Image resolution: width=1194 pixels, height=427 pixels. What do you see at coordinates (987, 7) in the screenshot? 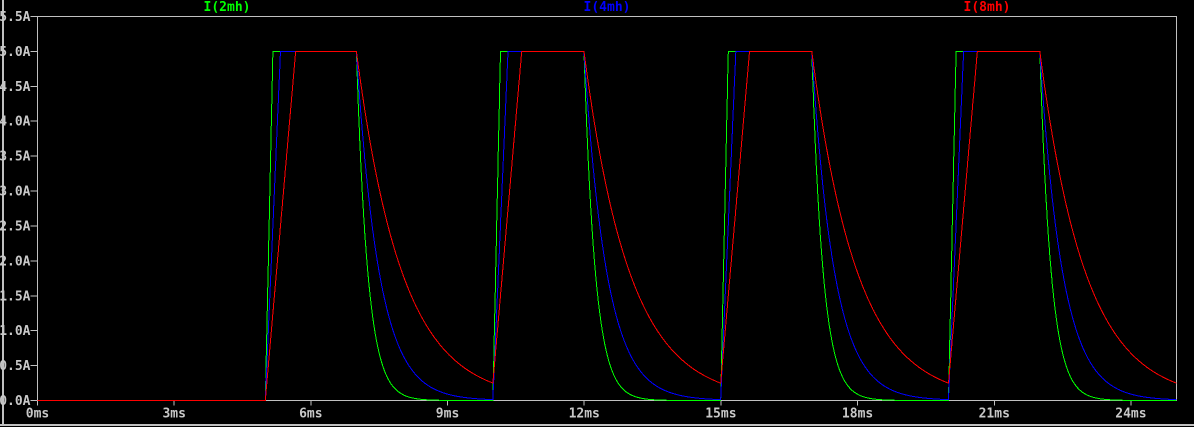
I see `legend-item-i-8mh: I(8mh)` at bounding box center [987, 7].